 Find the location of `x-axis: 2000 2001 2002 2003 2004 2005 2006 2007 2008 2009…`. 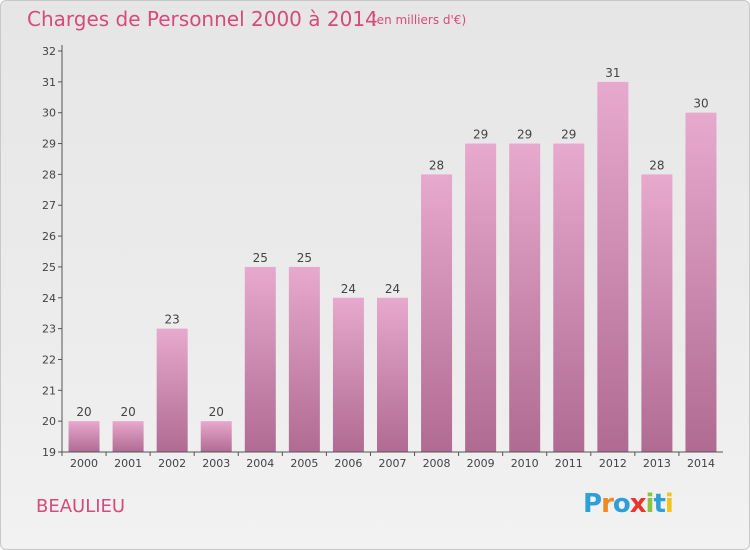

x-axis: 2000 2001 2002 2003 2004 2005 2006 2007 2008 2009… is located at coordinates (392, 460).